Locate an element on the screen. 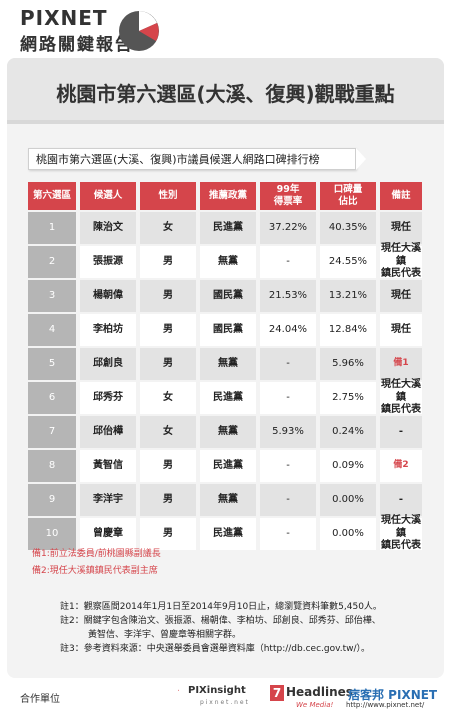 This screenshot has width=451, height=716. cell-name: 李柏坊 is located at coordinates (108, 330).